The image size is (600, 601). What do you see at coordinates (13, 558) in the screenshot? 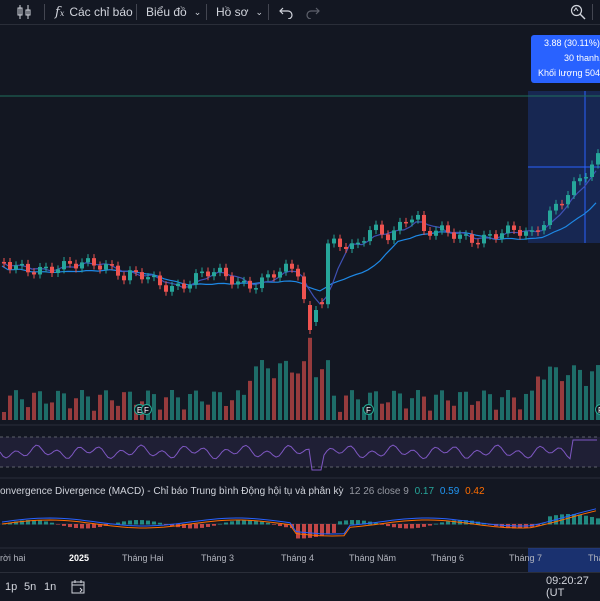
I see `time-axis-label: rời hai` at bounding box center [13, 558].